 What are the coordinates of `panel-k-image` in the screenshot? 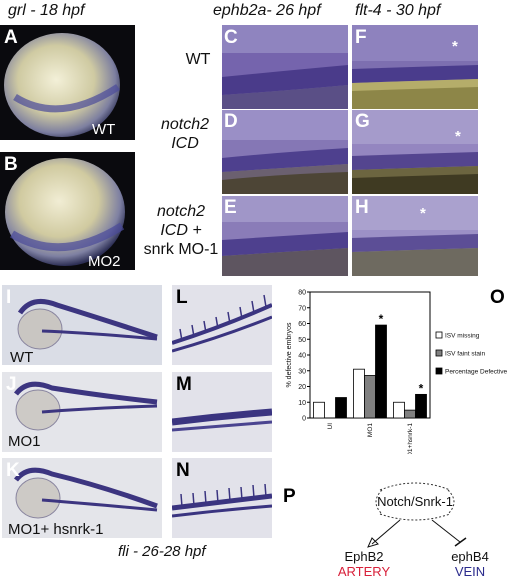 It's located at (82, 498).